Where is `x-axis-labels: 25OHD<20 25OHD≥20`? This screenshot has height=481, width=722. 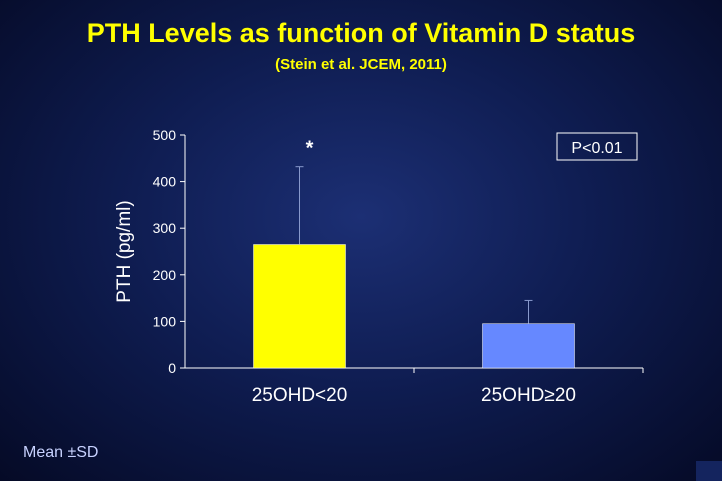
x-axis-labels: 25OHD<20 25OHD≥20 is located at coordinates (414, 395).